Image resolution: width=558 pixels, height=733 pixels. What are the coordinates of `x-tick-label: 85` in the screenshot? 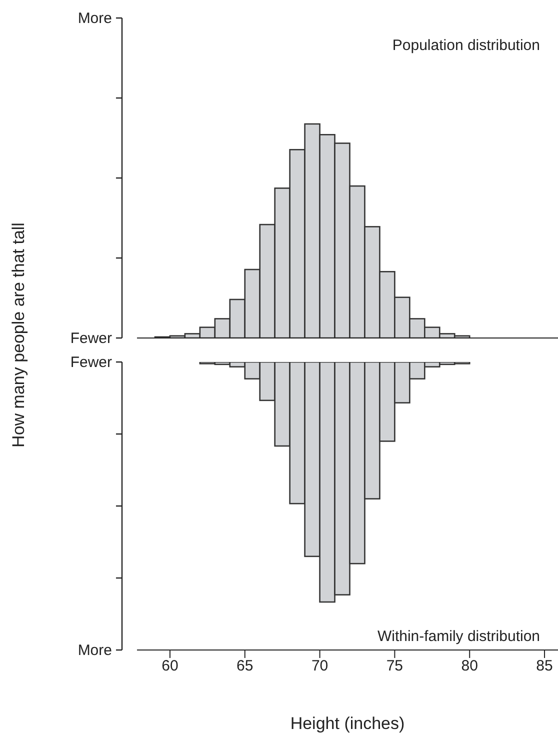 It's located at (544, 666).